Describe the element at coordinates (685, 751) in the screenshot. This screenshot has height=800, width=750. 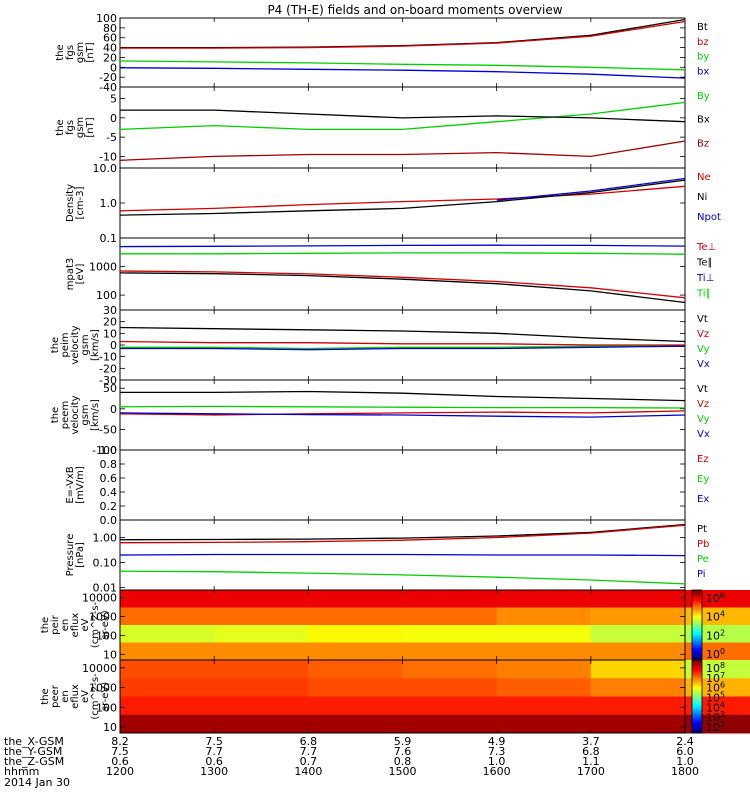
I see `ephemeris-value: 6.0` at that location.